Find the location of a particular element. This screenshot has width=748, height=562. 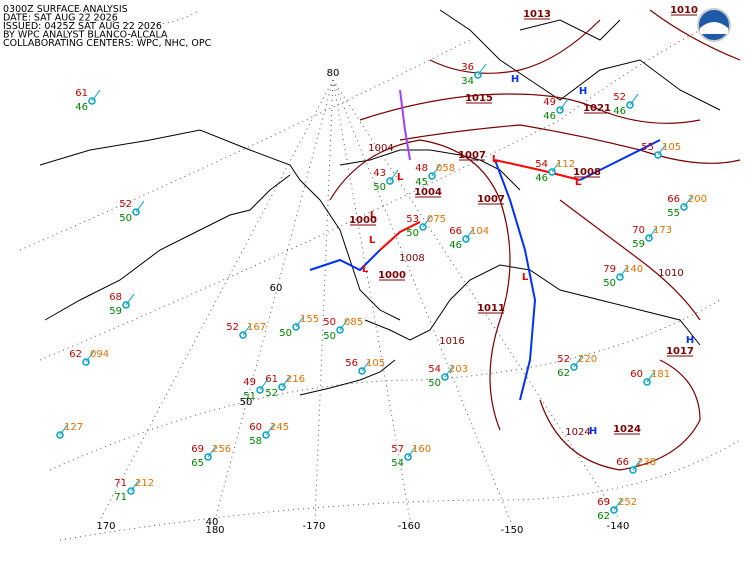

isobar-label: 1024 is located at coordinates (577, 432).